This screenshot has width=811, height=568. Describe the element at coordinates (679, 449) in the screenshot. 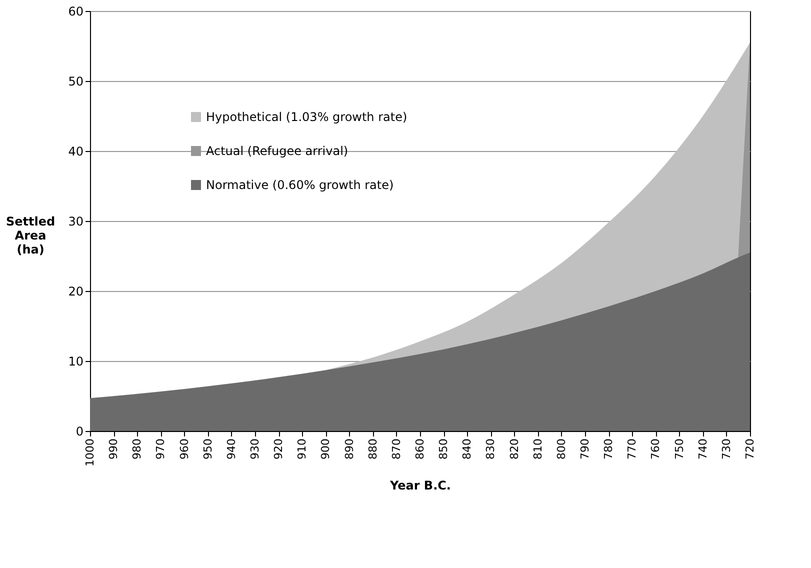

I see `x-tick-label: 750` at that location.